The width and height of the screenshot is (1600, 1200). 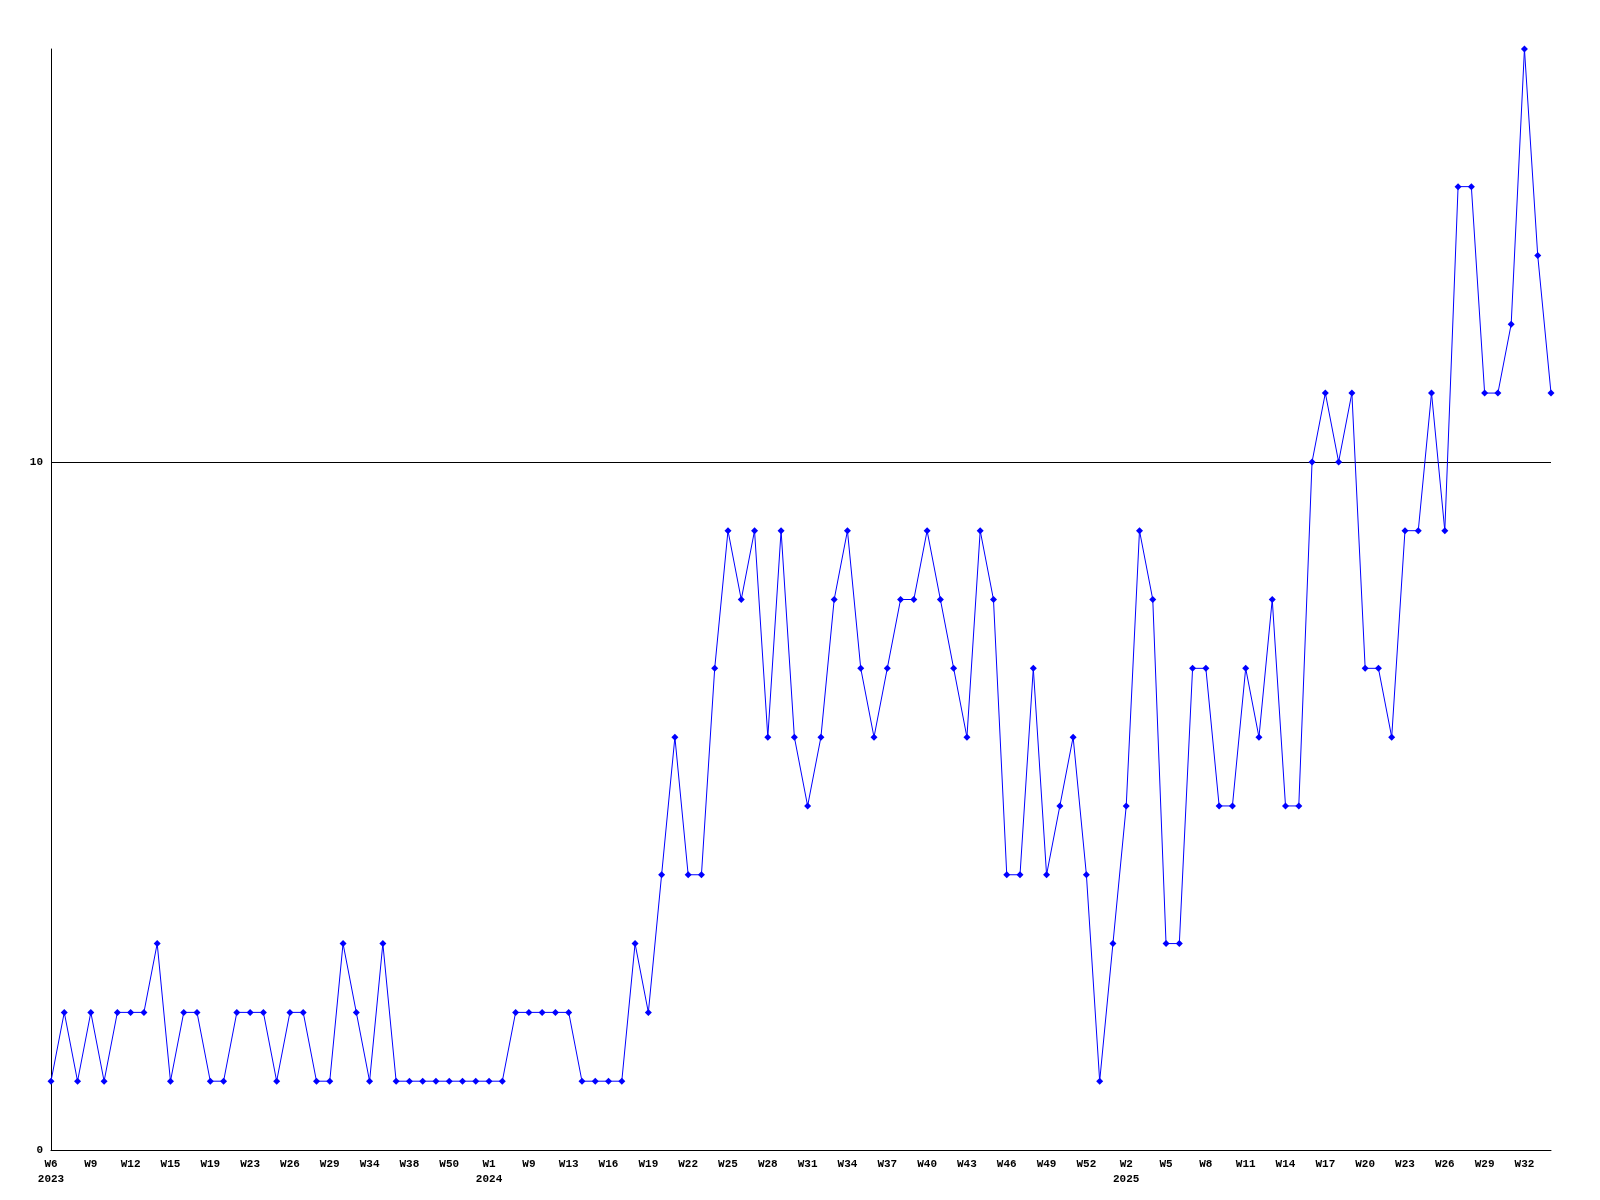 I want to click on x-tick-label: W31, so click(x=807, y=1163).